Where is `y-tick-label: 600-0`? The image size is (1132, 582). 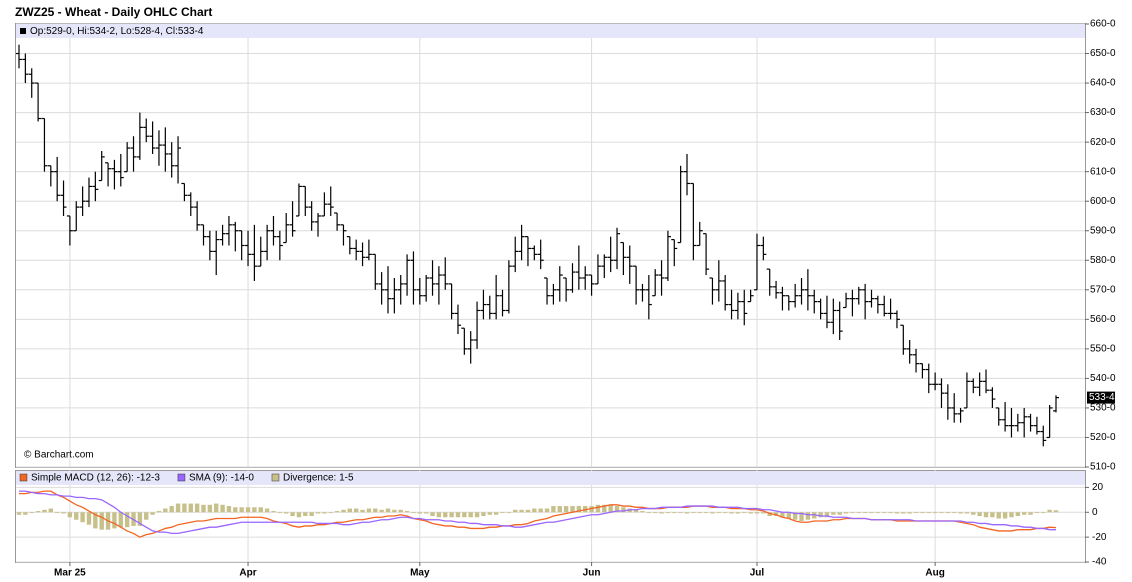 y-tick-label: 600-0 is located at coordinates (1103, 201).